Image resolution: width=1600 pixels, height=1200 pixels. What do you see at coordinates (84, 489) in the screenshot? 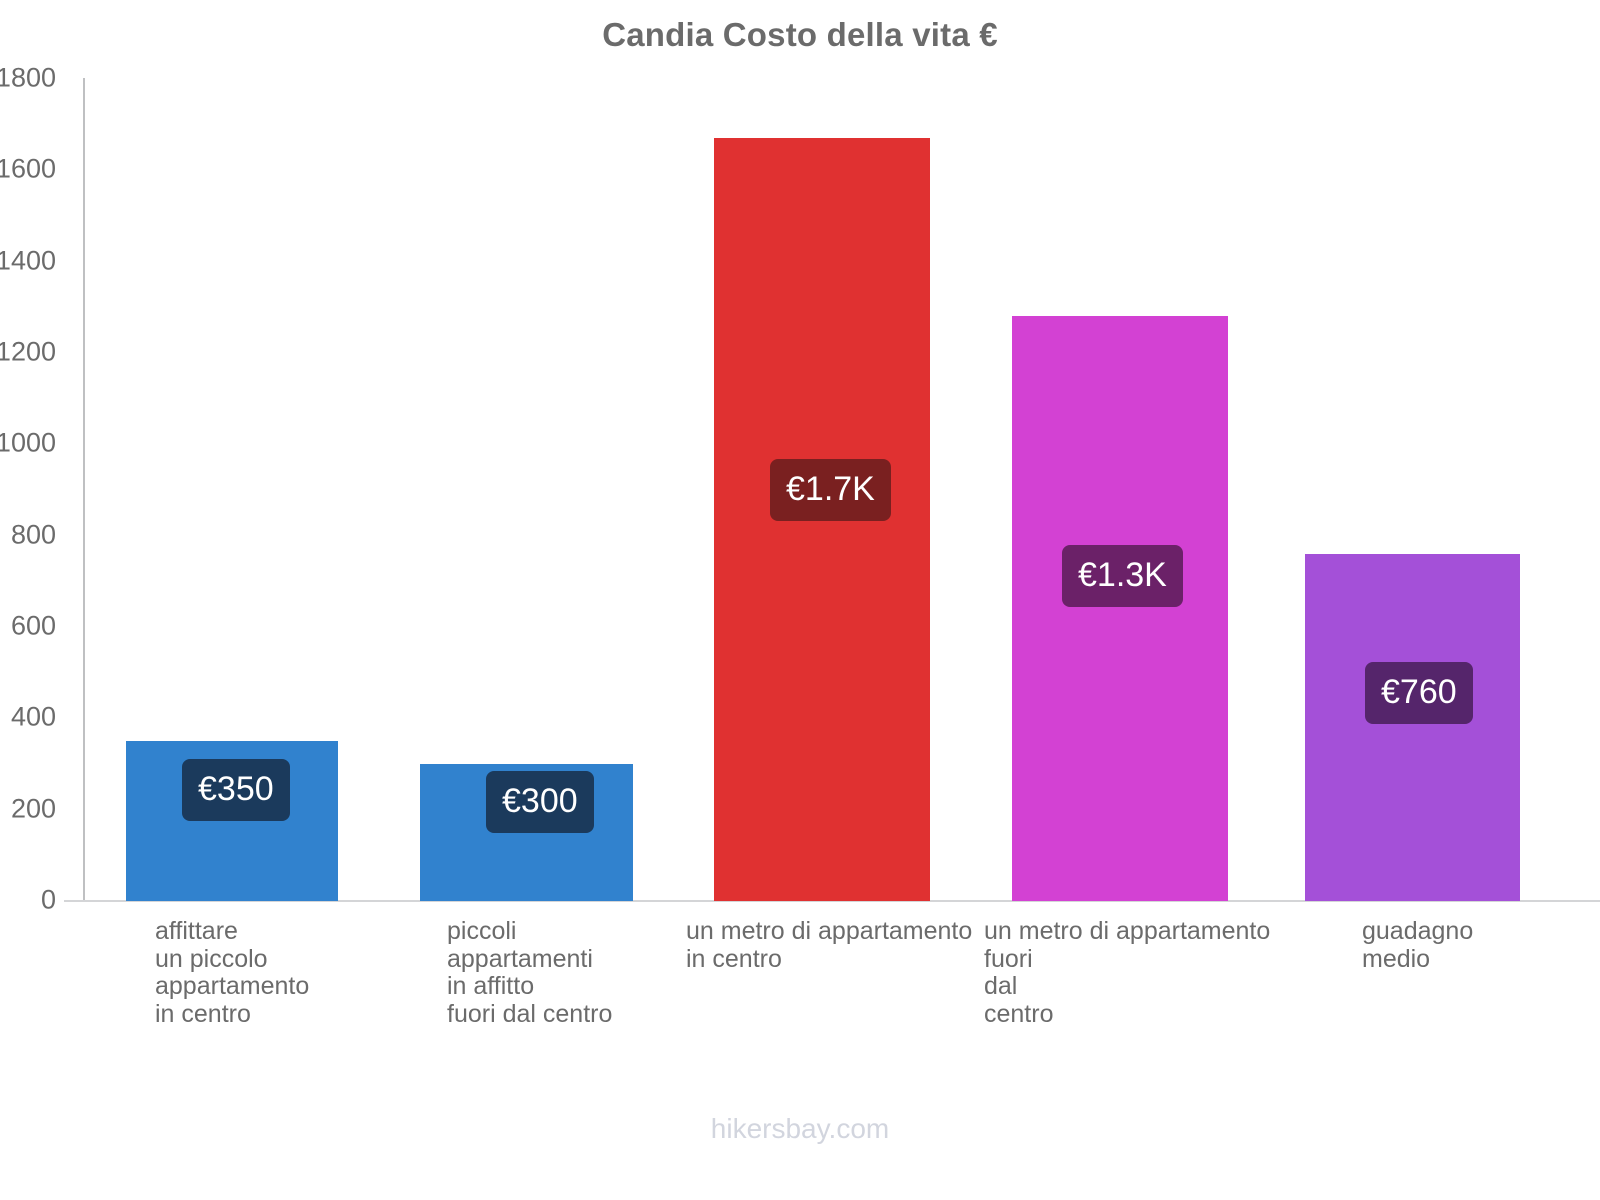
I see `y-axis-line` at bounding box center [84, 489].